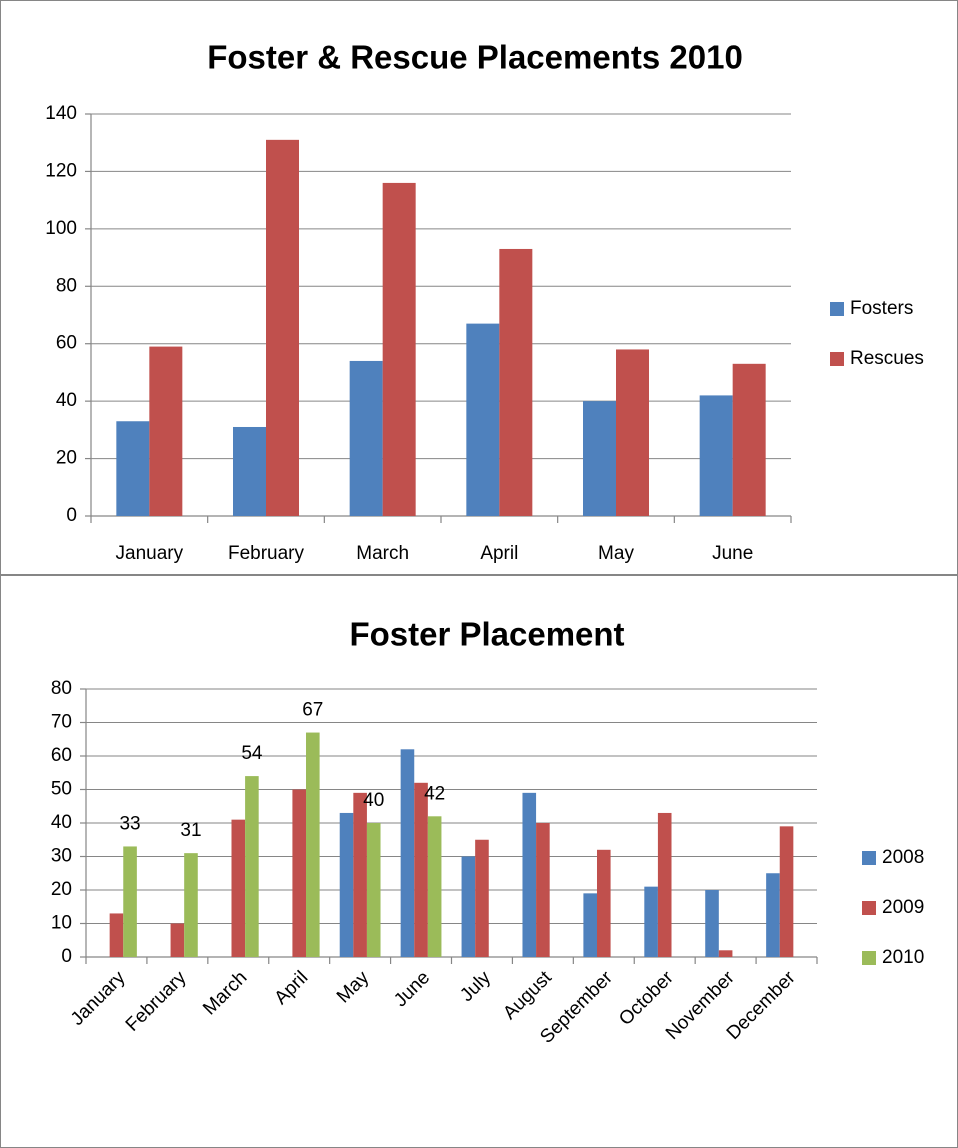  I want to click on x-tick-label: June, so click(732, 553).